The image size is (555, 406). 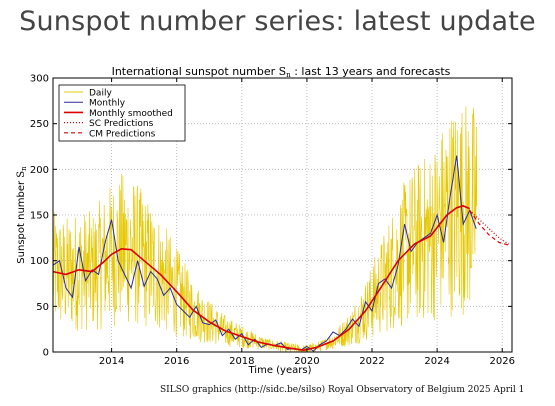 I want to click on legend-label-smoothed: Monthly smoothed, so click(x=131, y=114).